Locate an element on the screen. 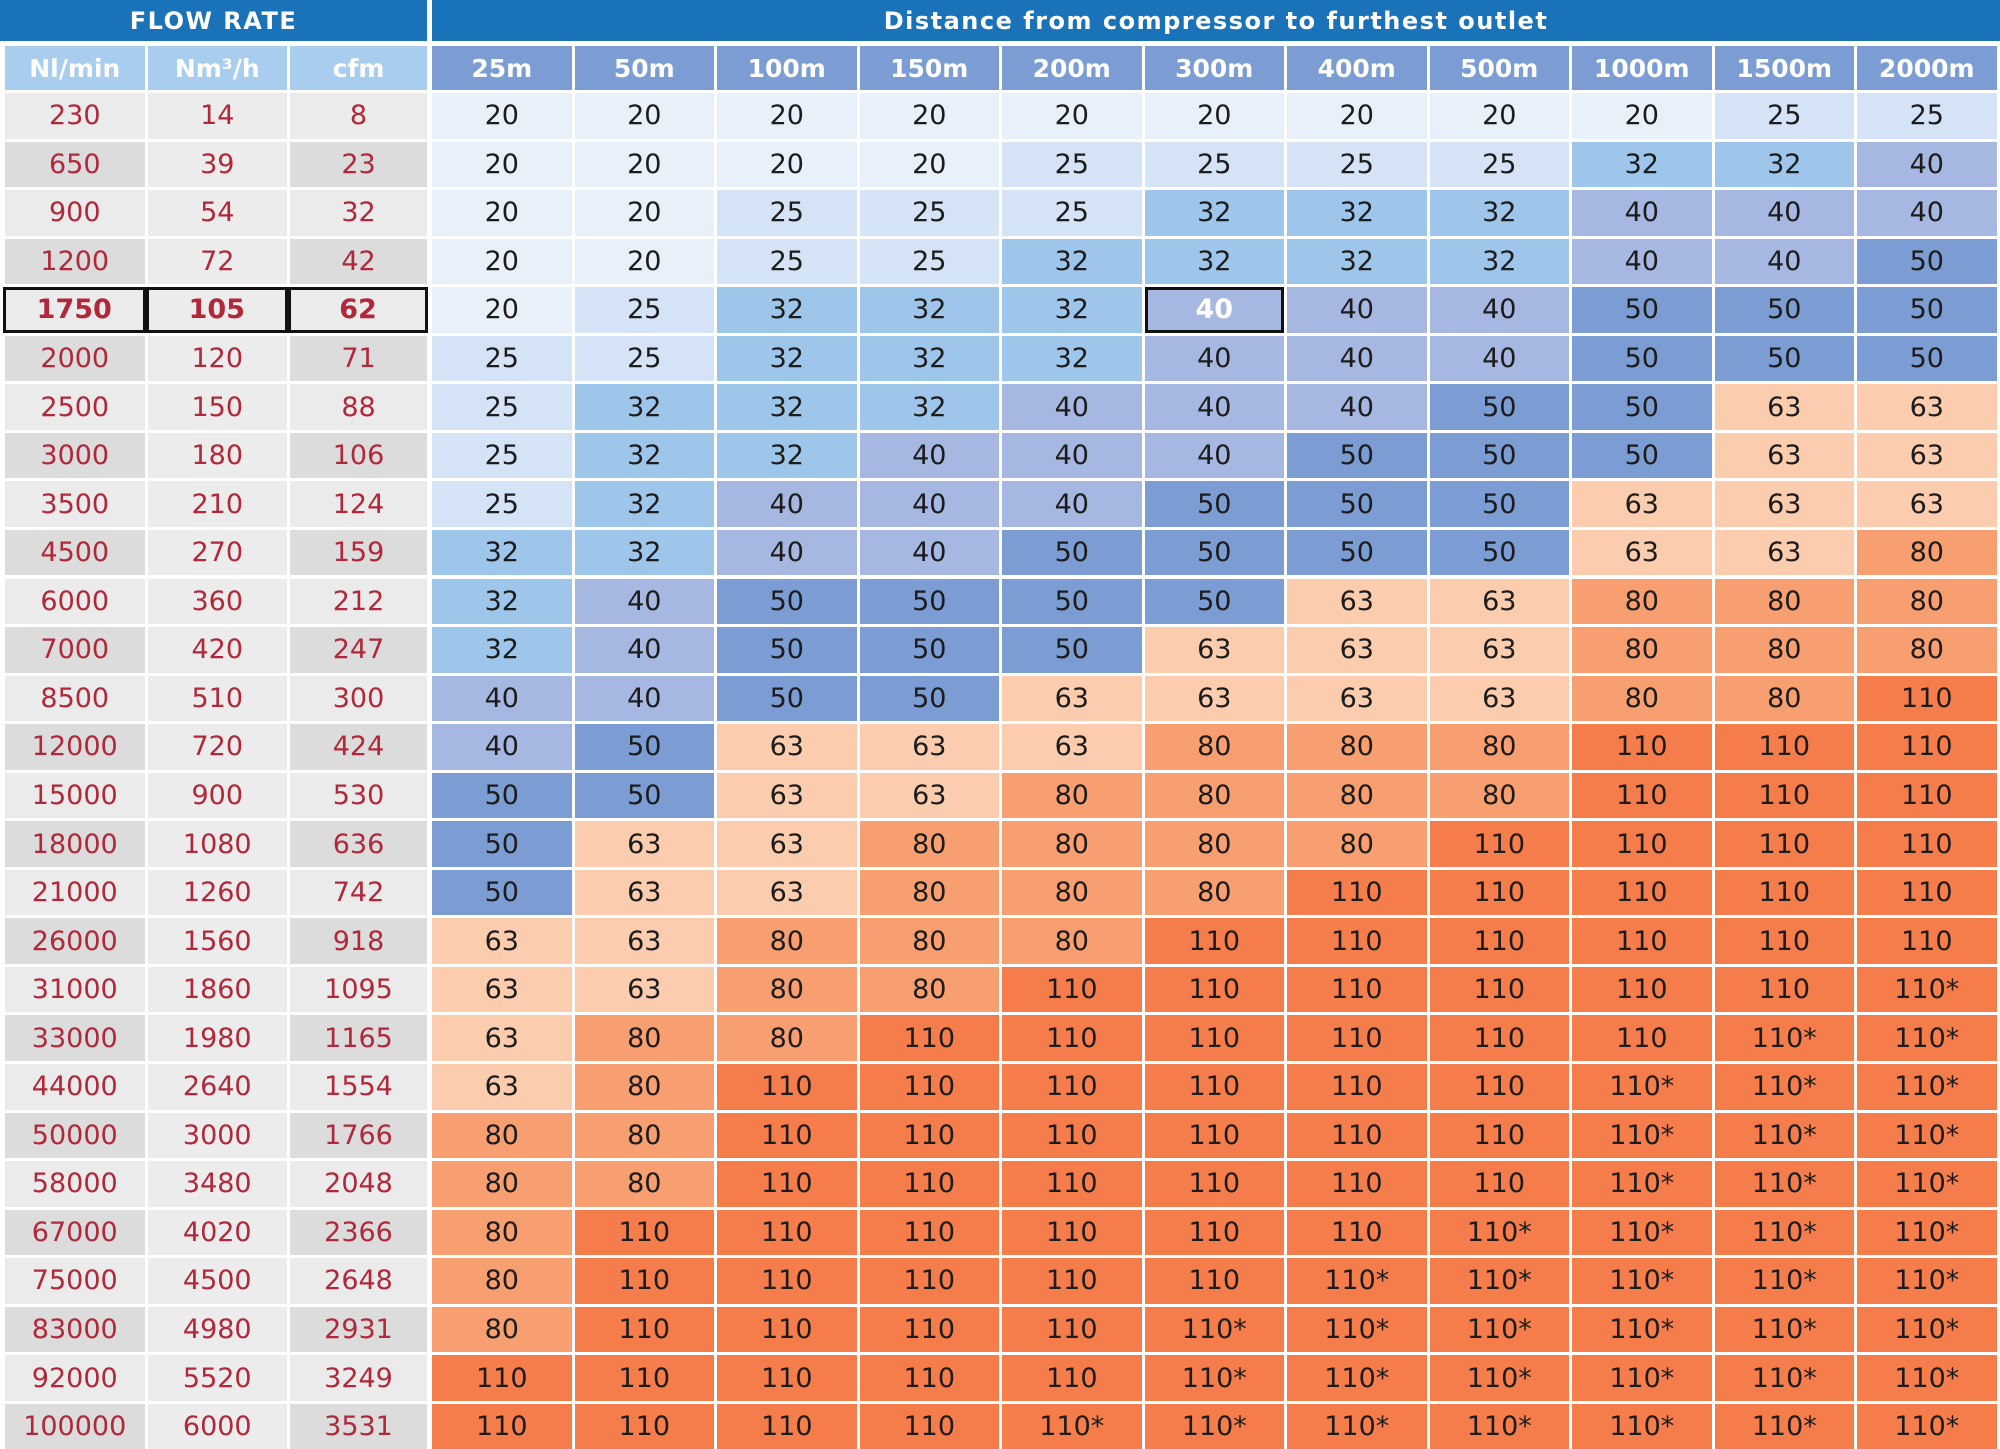 This screenshot has height=1449, width=2000. flow-rate-cell: 742 is located at coordinates (358, 892).